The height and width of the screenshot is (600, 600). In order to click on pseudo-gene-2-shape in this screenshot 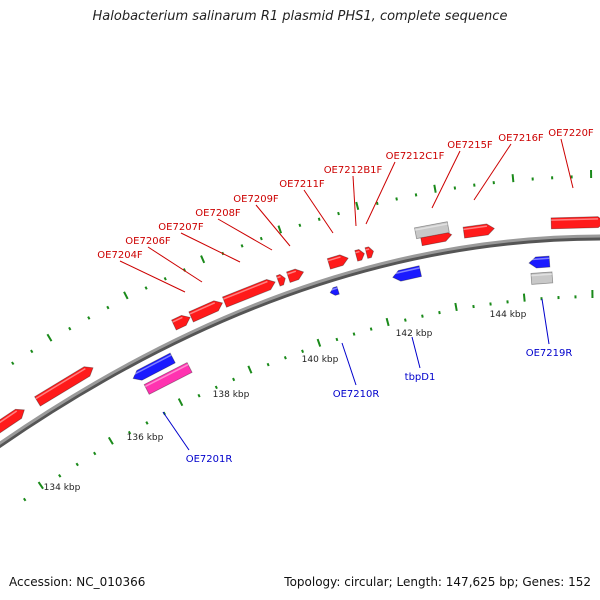, I will do `click(542, 278)`.